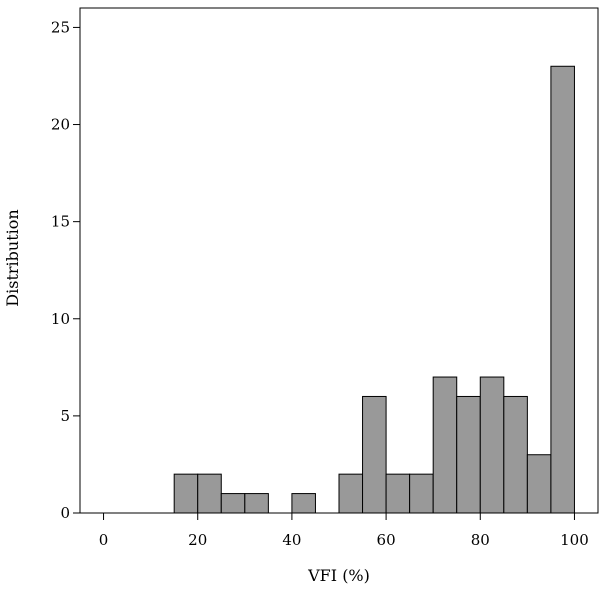 The width and height of the screenshot is (600, 589). What do you see at coordinates (386, 540) in the screenshot?
I see `x-tick-label: 60` at bounding box center [386, 540].